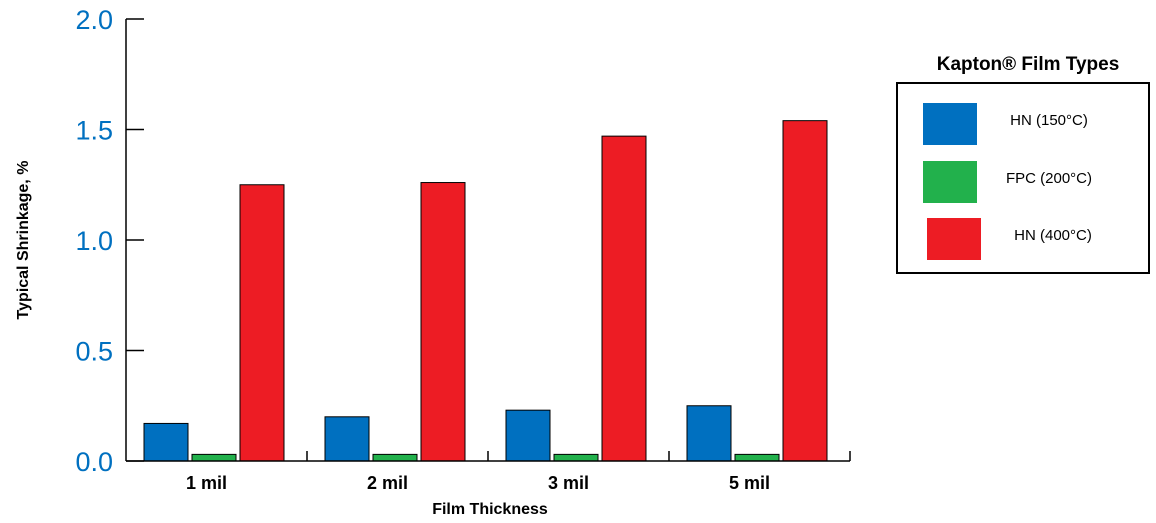  Describe the element at coordinates (94, 131) in the screenshot. I see `y-tick-label: 1.5` at that location.